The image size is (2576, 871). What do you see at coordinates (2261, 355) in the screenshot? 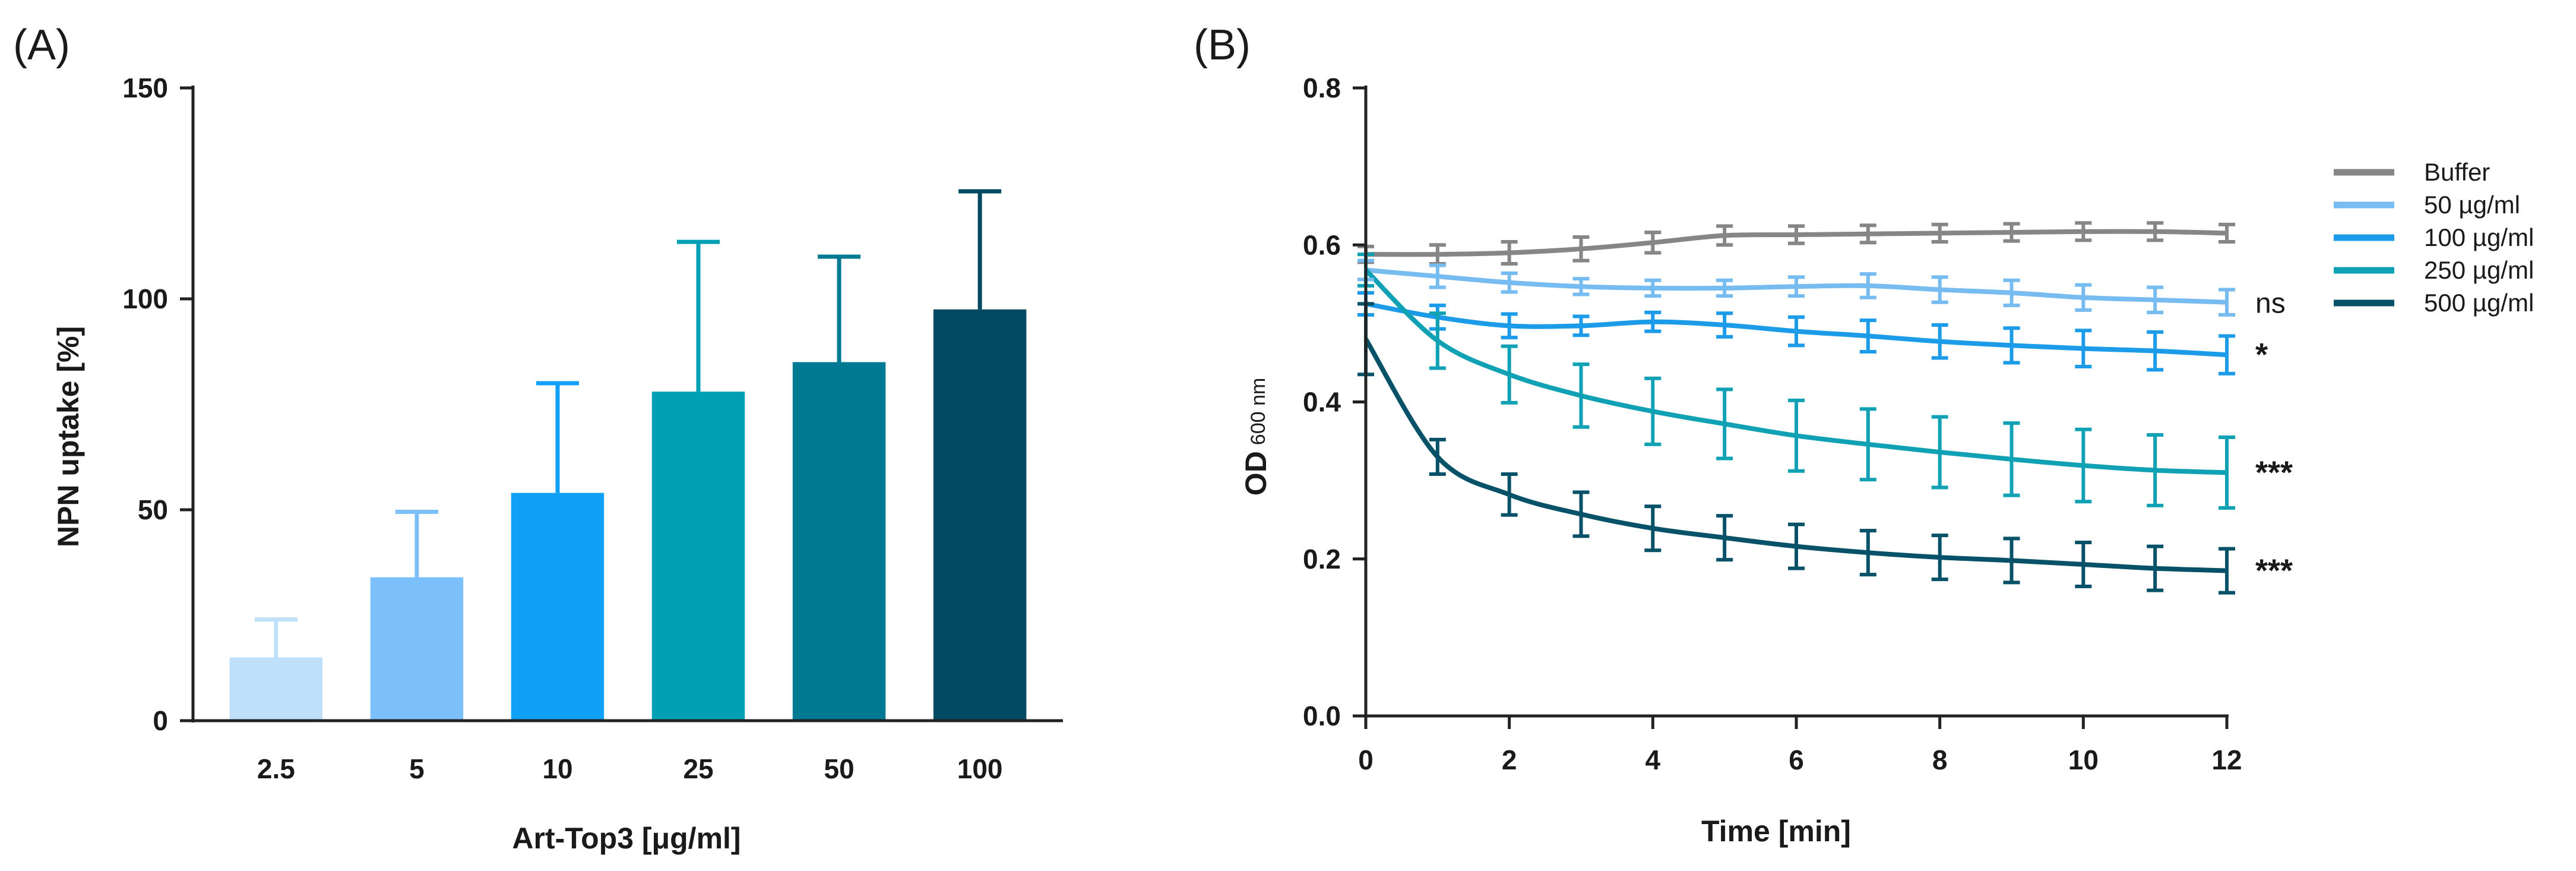
I see `significance-100-g-ml: *` at bounding box center [2261, 355].